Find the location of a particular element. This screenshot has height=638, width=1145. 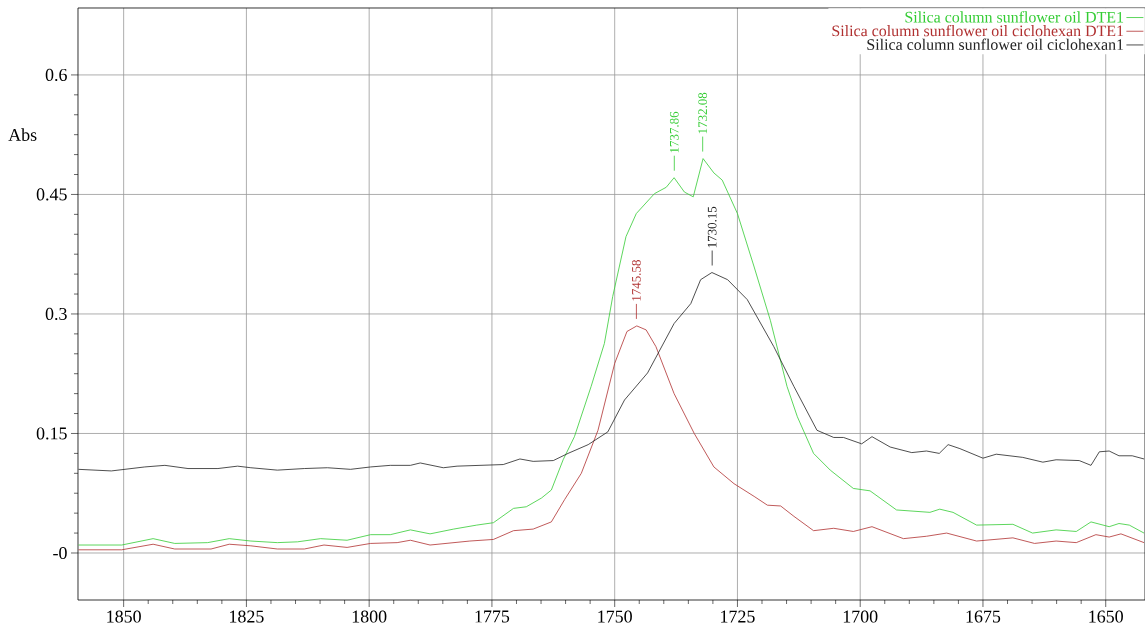

x-tick-label: 1825 is located at coordinates (247, 616).